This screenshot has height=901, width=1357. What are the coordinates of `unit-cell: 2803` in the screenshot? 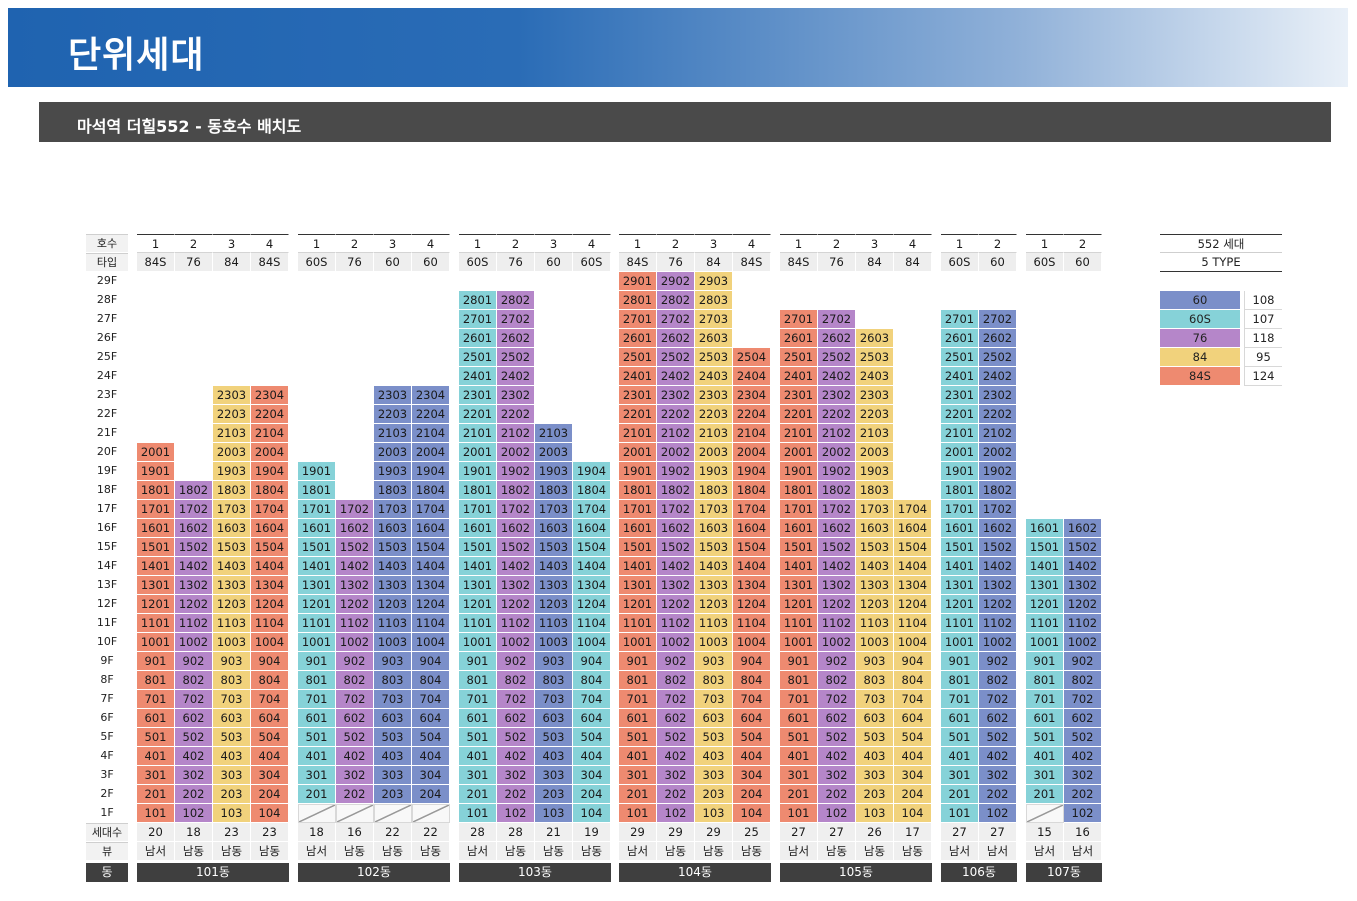 It's located at (714, 300).